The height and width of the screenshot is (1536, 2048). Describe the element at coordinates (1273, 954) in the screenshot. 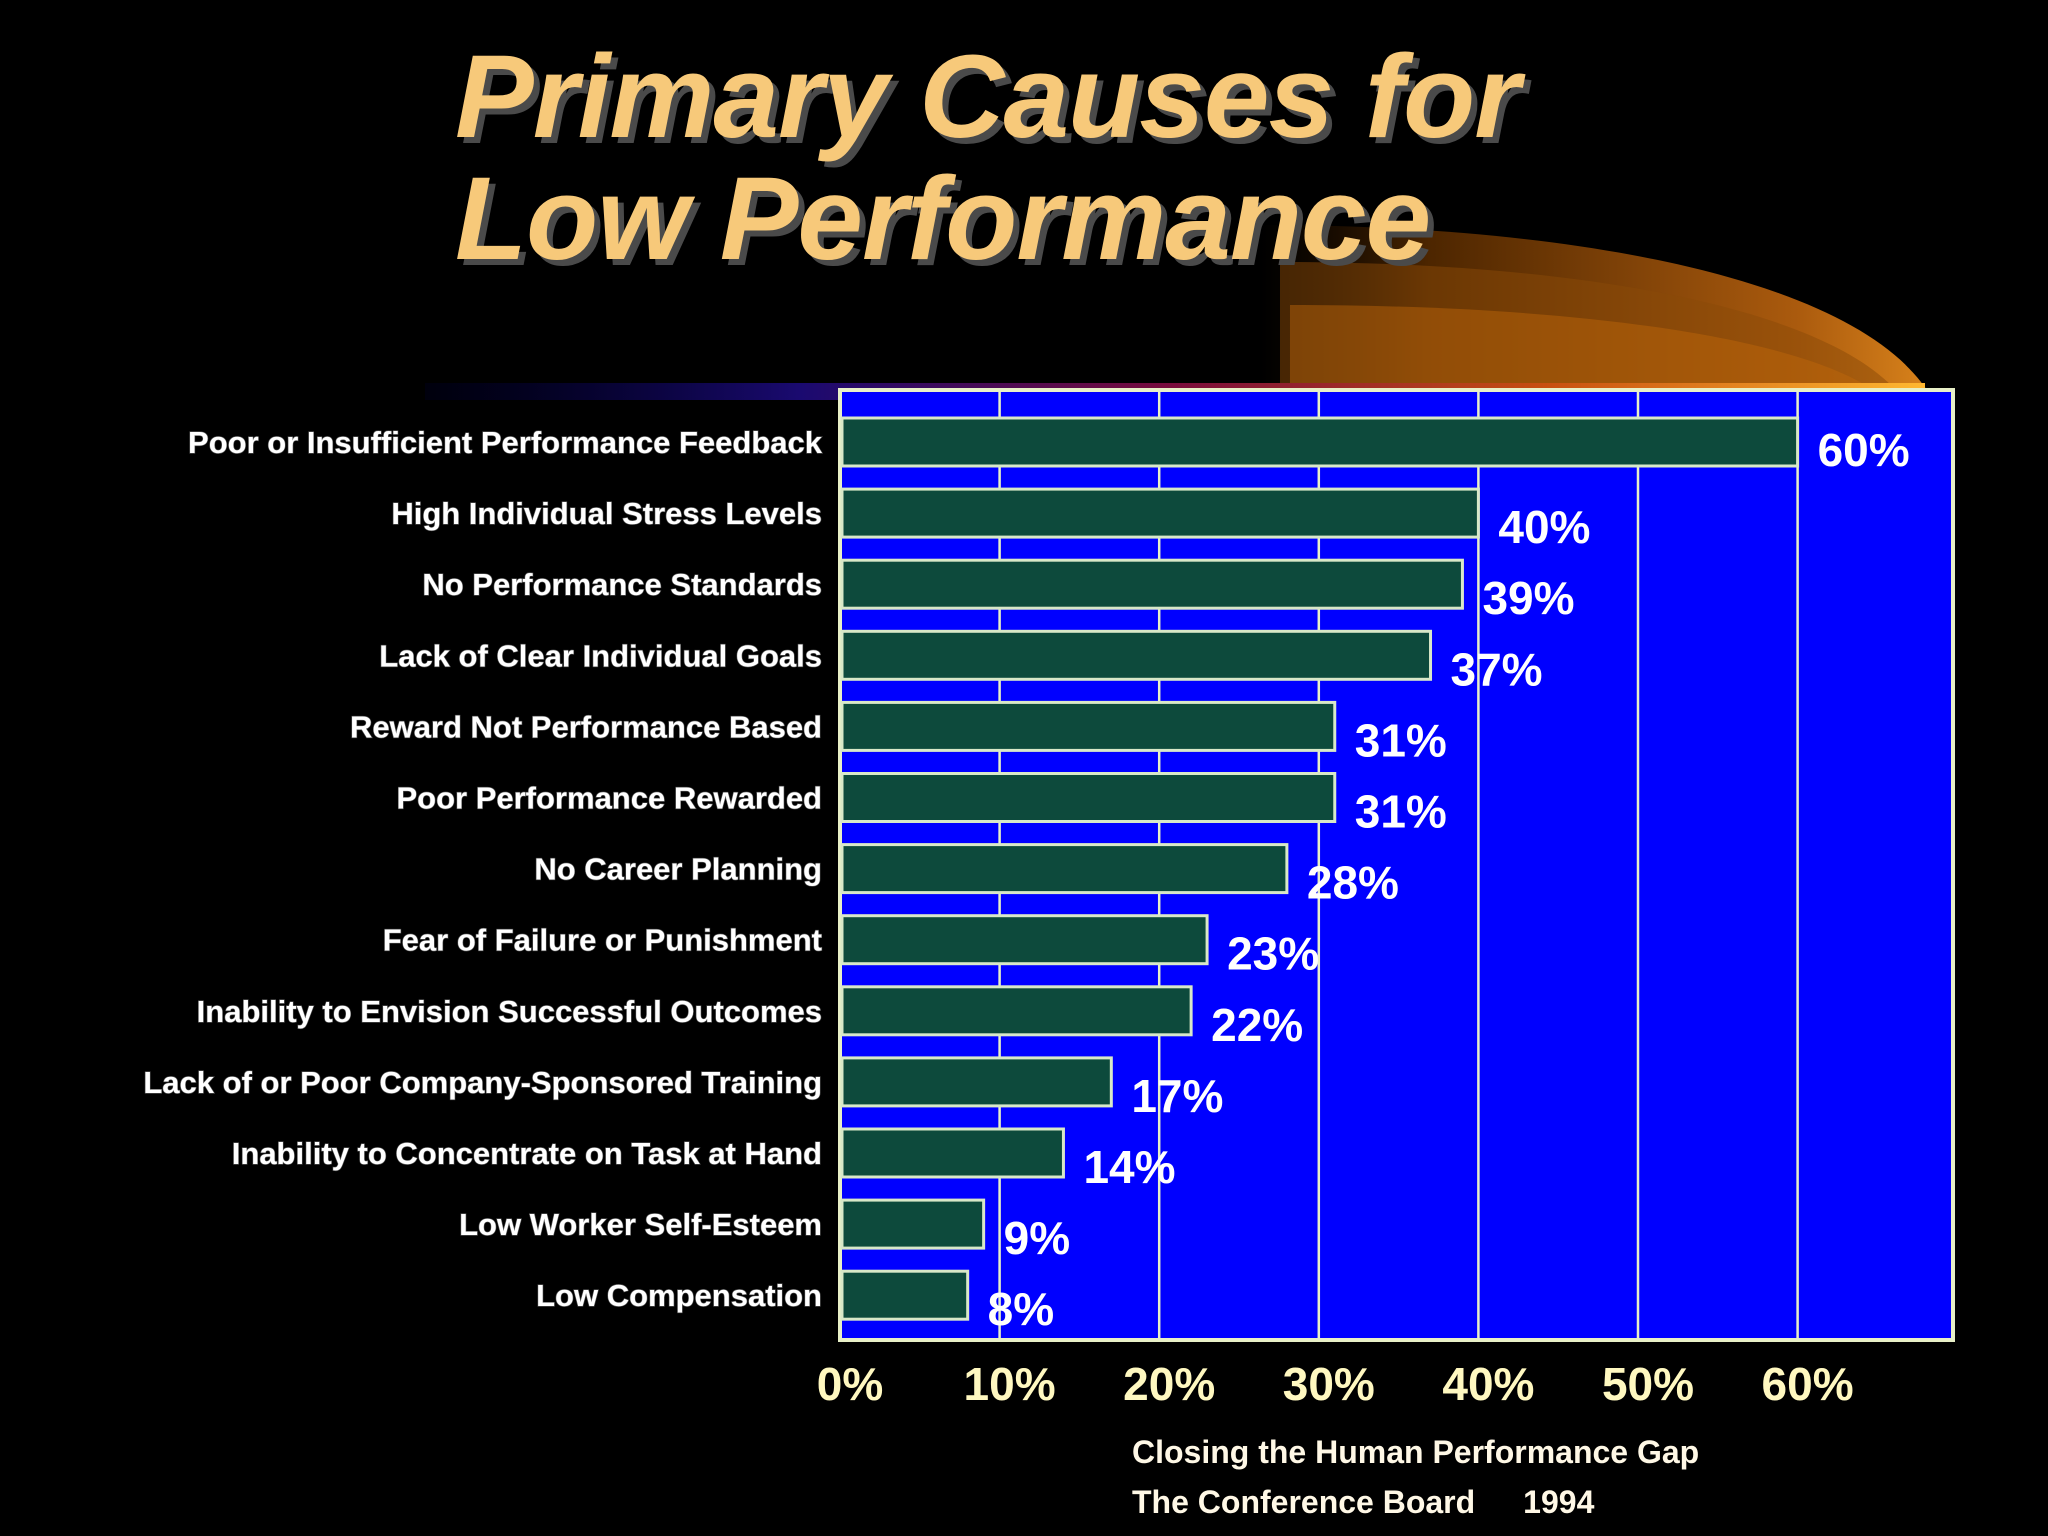

I see `value-label: 23%` at that location.